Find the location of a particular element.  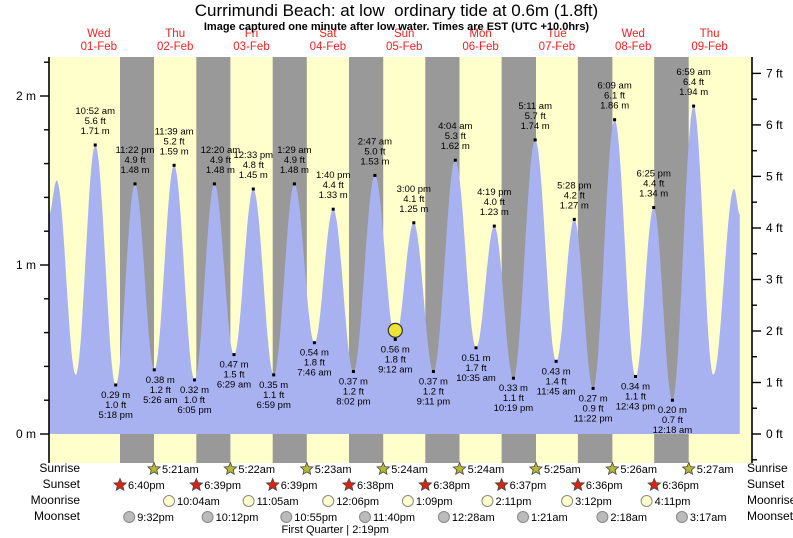

high-tide-label: 1.62 m is located at coordinates (455, 146).